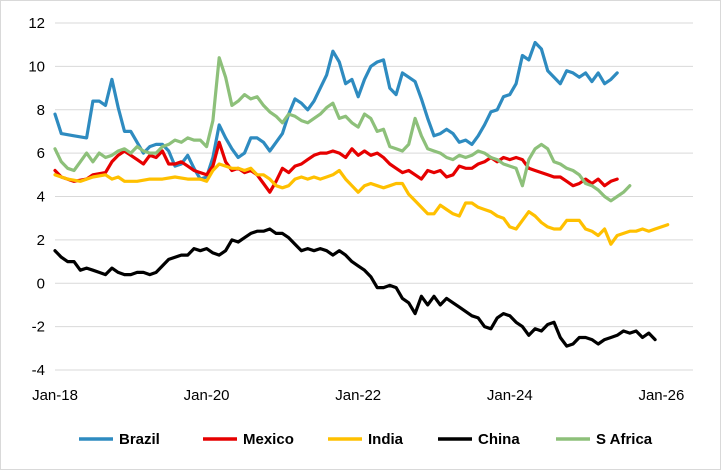 The width and height of the screenshot is (721, 470). Describe the element at coordinates (36, 23) in the screenshot. I see `y-tick-label: 12` at that location.